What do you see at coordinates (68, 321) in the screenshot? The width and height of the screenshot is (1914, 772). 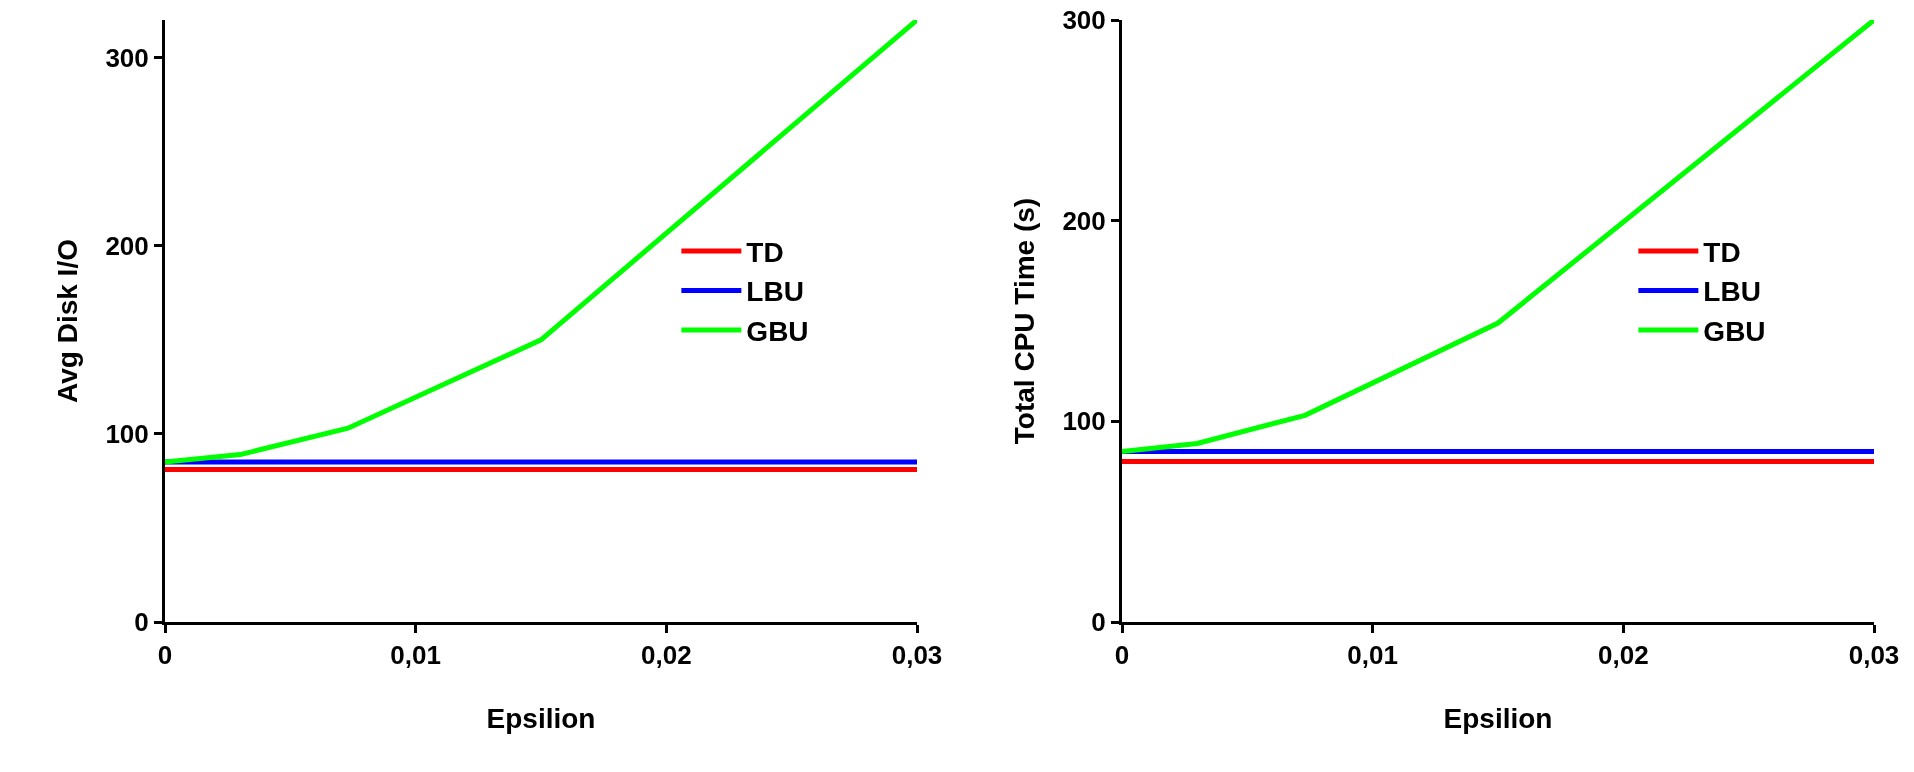 I see `y-axis-title: Avg Disk I/O` at bounding box center [68, 321].